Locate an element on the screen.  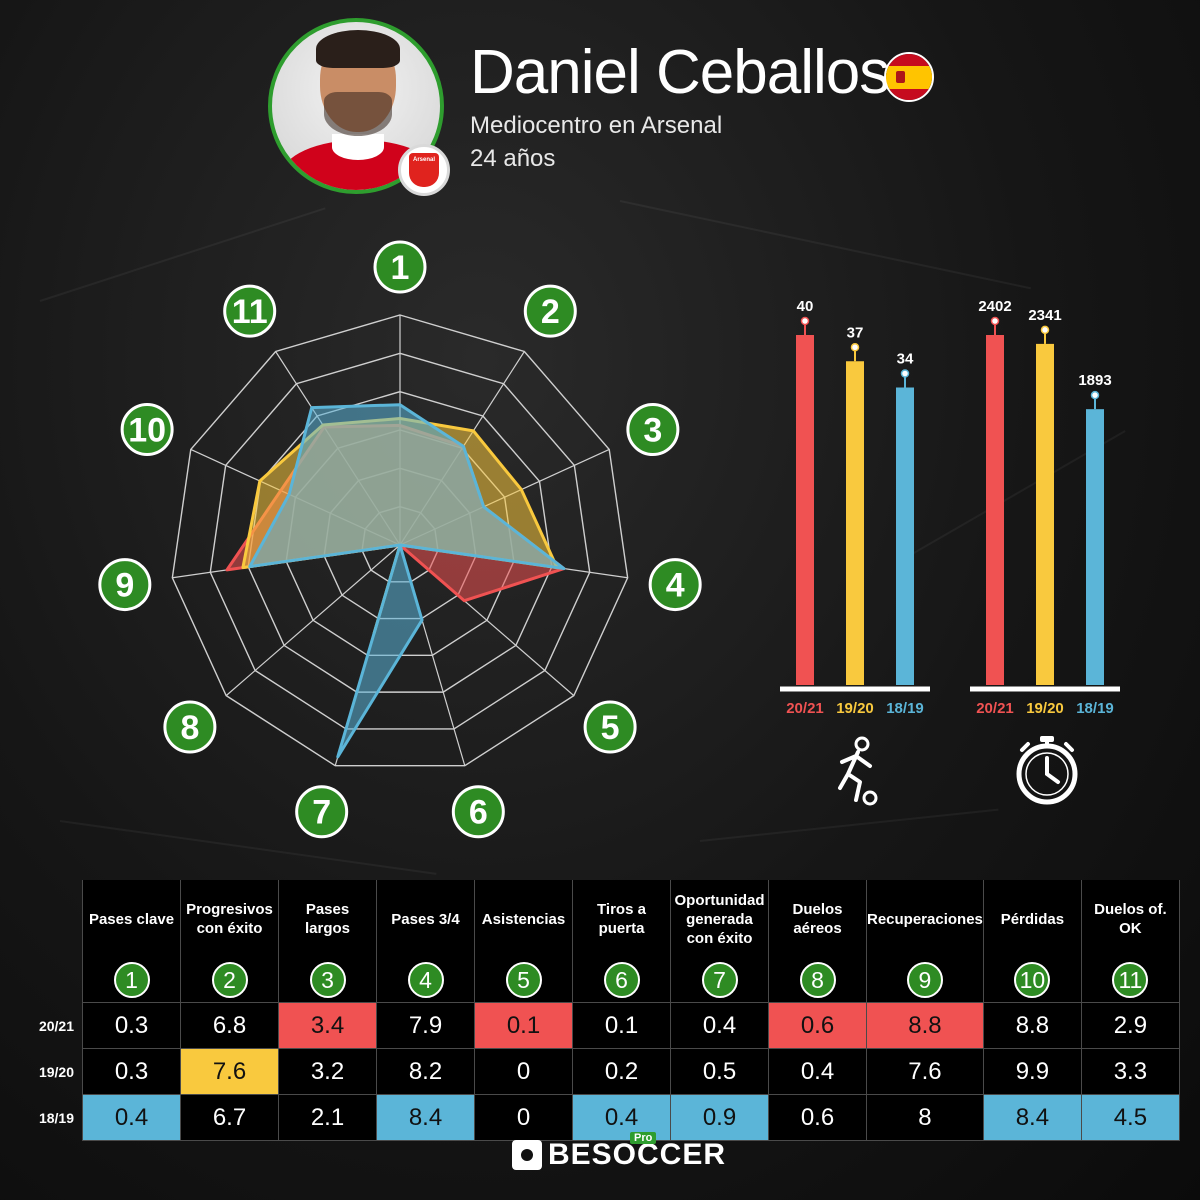
radar-axis-label: 1 is located at coordinates (400, 268).